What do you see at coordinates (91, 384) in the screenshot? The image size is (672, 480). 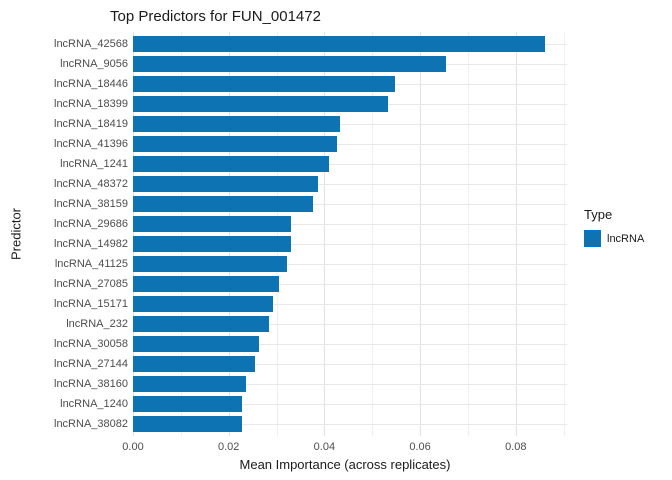 I see `y-tick-label: lncRNA_38160` at bounding box center [91, 384].